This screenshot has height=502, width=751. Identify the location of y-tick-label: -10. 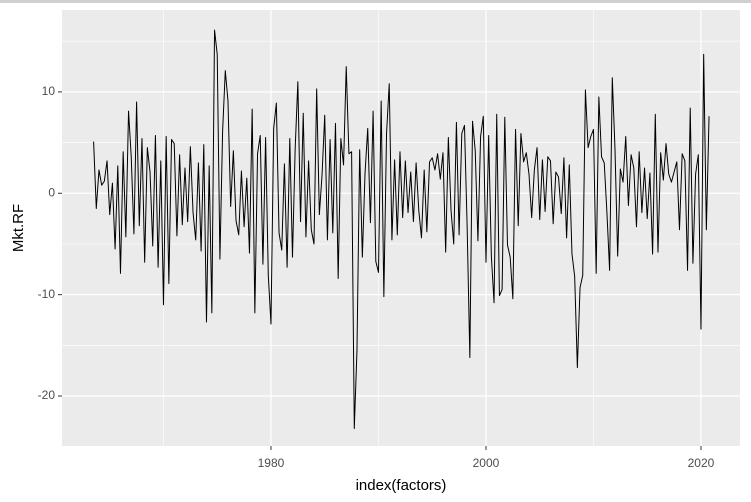
(47, 294).